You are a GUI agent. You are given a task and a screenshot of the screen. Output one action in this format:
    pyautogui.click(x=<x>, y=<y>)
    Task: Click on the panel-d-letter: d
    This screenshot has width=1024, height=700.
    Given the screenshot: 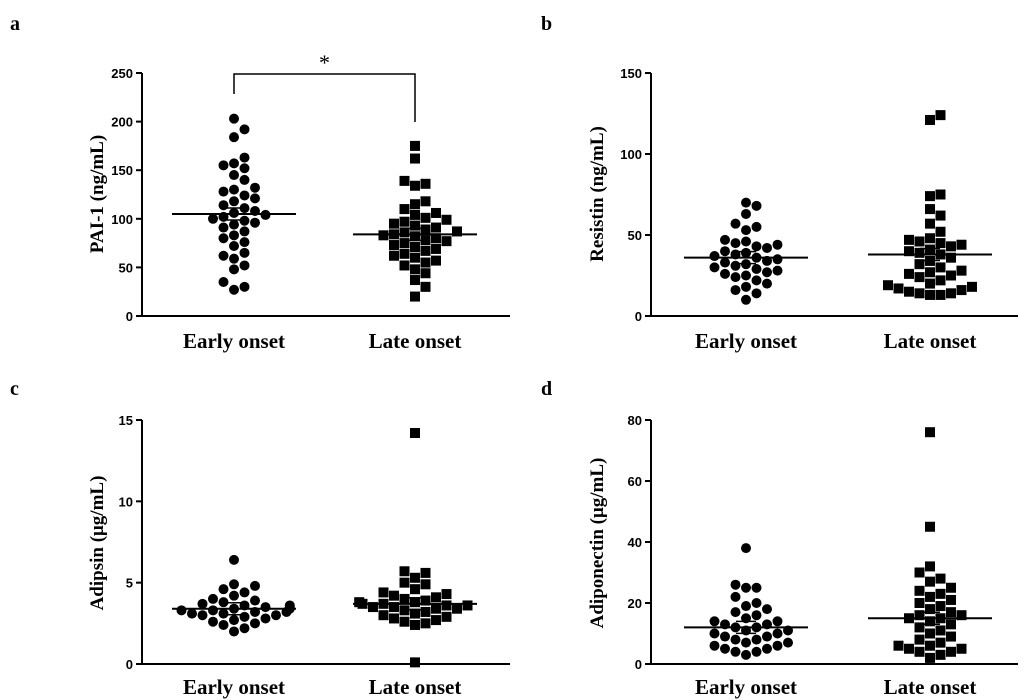 What is the action you would take?
    pyautogui.click(x=546, y=389)
    